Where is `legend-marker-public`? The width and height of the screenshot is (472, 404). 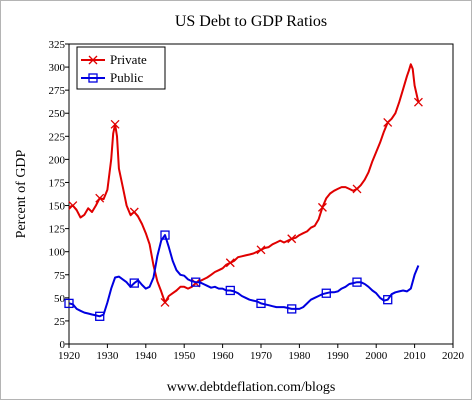
legend-marker-public is located at coordinates (93, 78).